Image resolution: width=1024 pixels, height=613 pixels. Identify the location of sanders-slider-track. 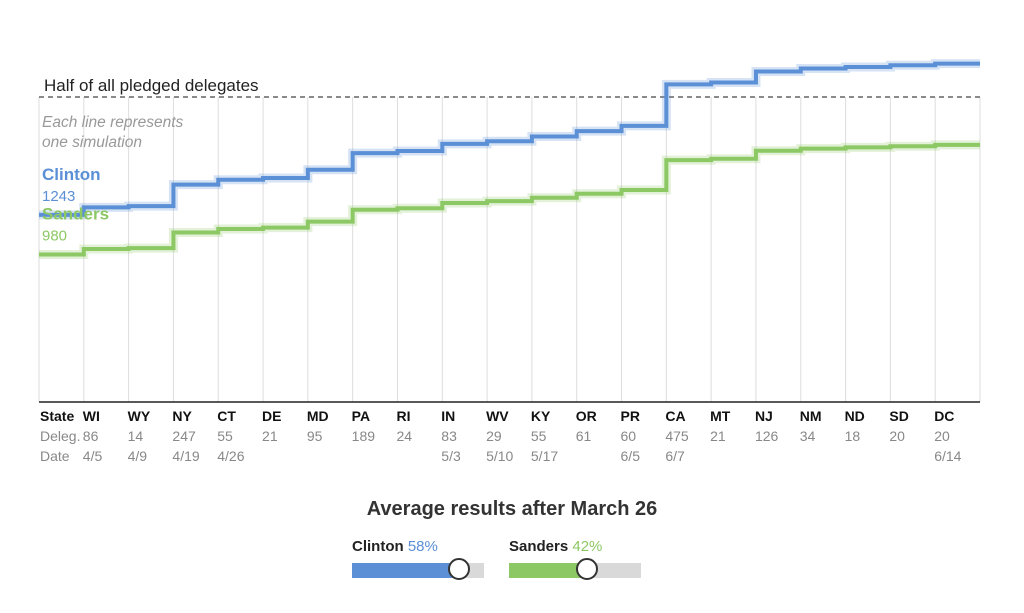
(575, 569).